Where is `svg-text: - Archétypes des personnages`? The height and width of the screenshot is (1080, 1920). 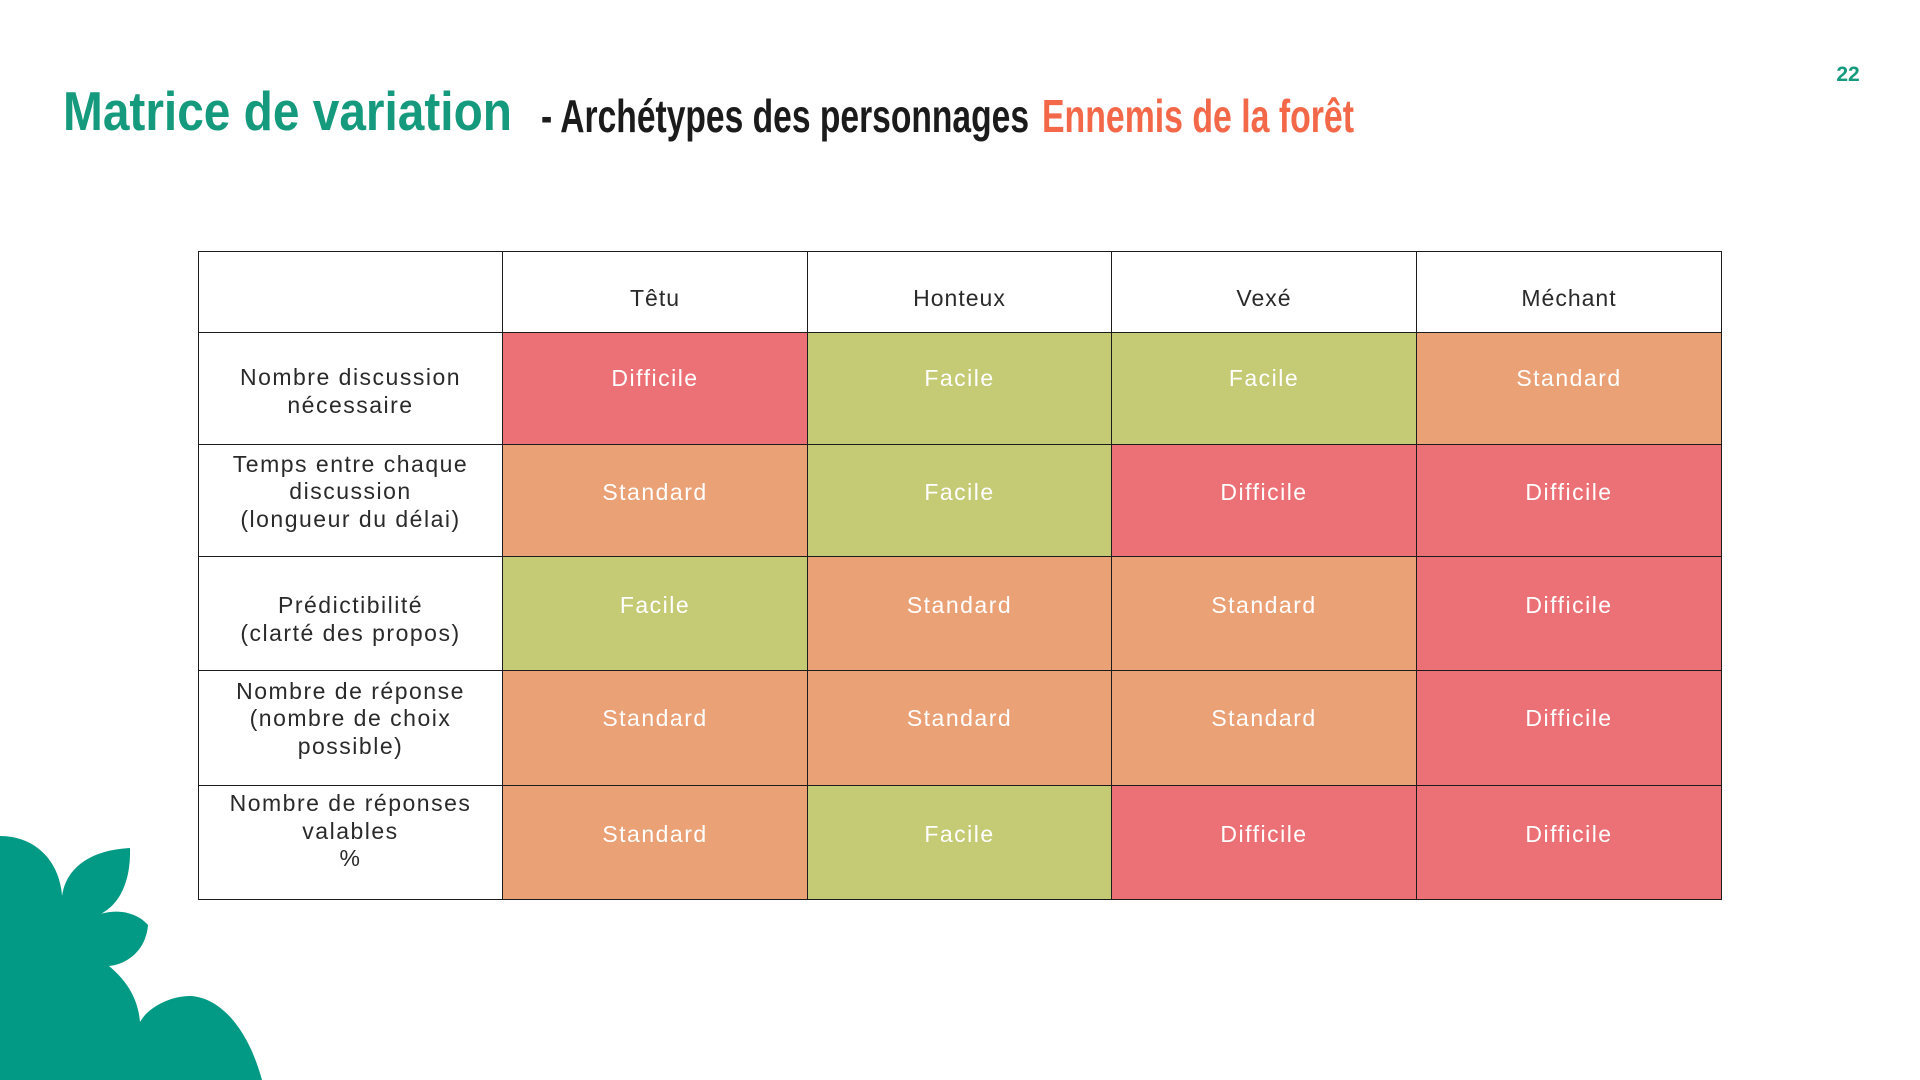 svg-text: - Archétypes des personnages is located at coordinates (785, 116).